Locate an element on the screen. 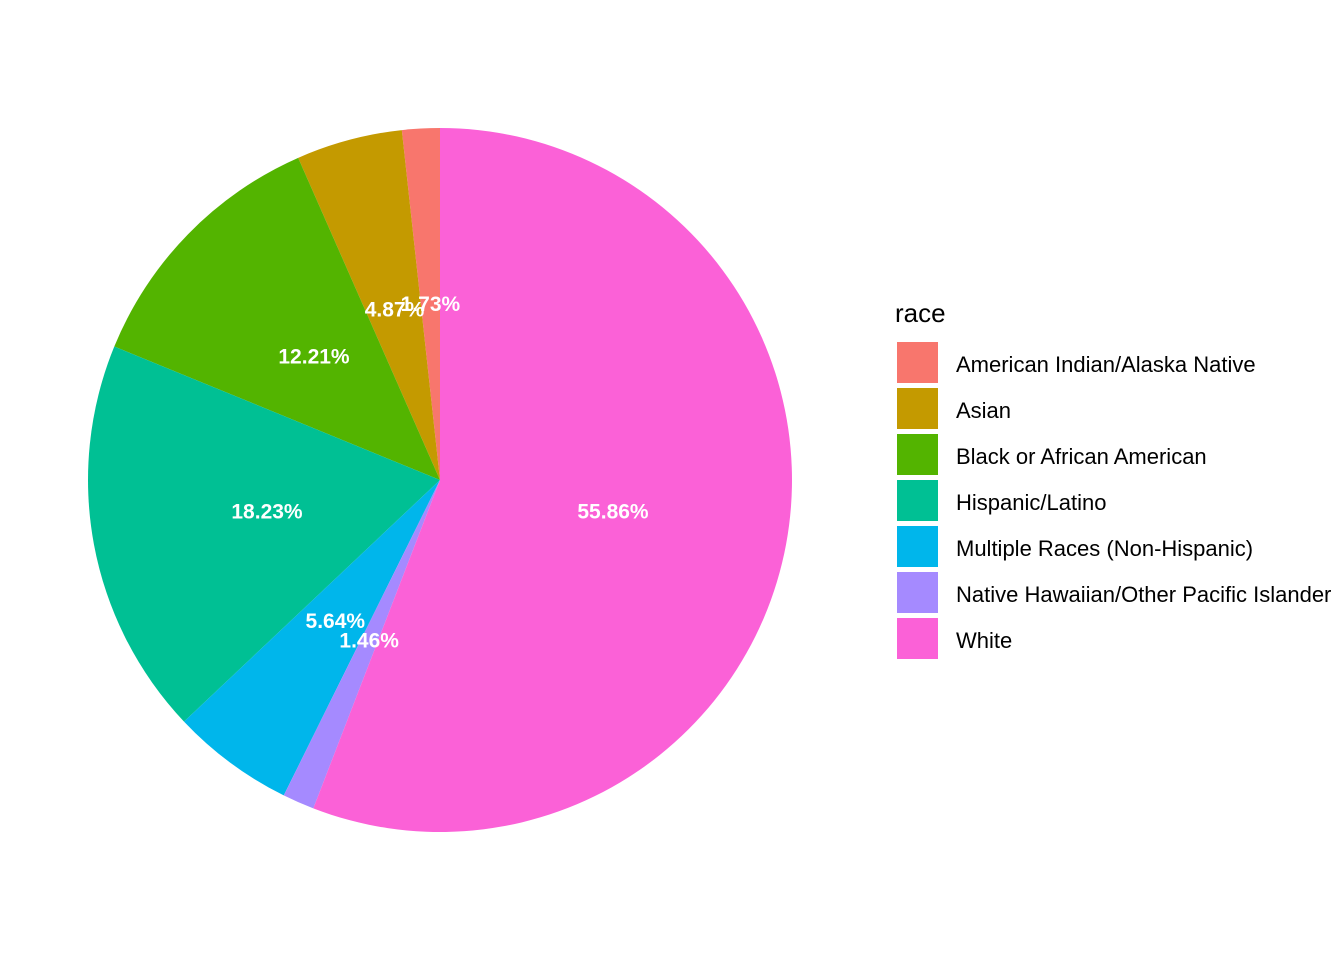 This screenshot has width=1344, height=960. pie-slice-labels: 1.73%4.87% 12.21% 18.23% 5.64%1.46% 55.86% is located at coordinates (440, 473).